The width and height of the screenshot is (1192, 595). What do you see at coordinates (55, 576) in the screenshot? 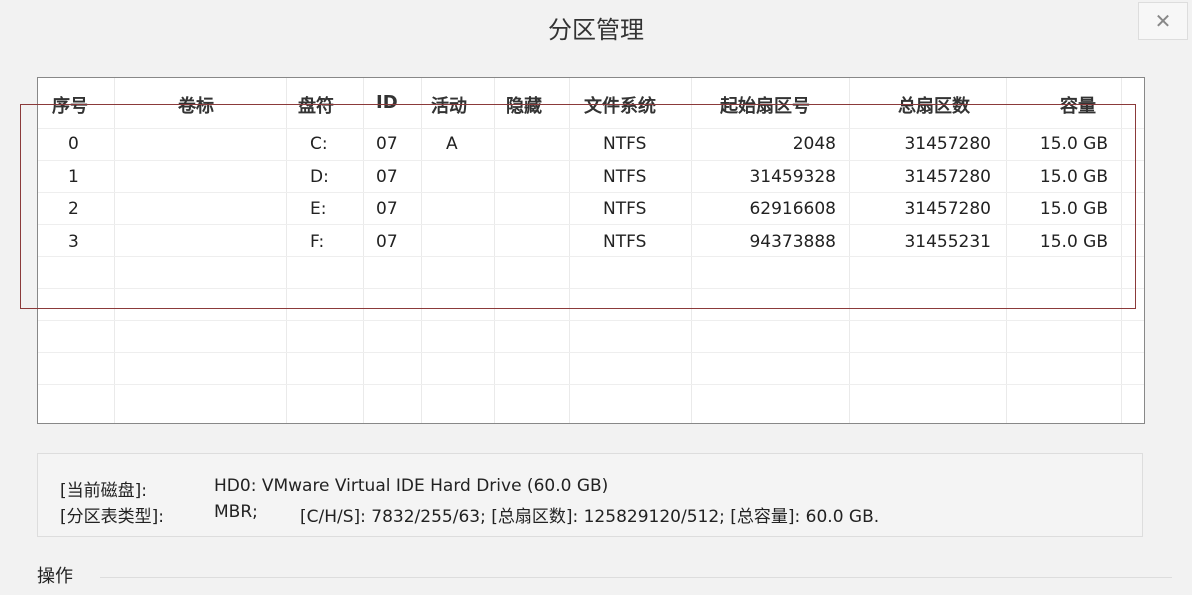
I see `operations-label: 操作` at bounding box center [55, 576].